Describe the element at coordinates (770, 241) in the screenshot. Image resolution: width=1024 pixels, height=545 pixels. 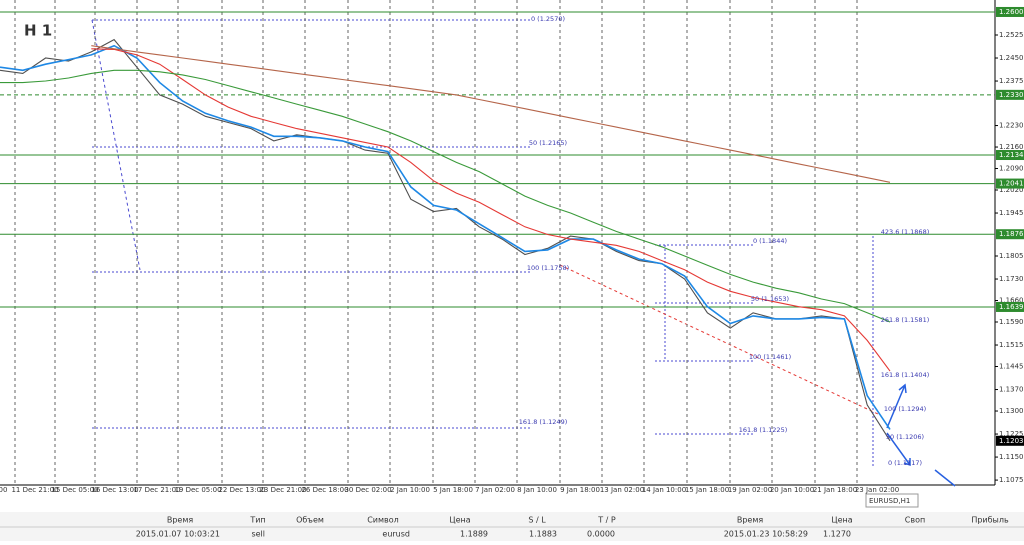
I see `fib-label: 0 (1.1844)` at that location.